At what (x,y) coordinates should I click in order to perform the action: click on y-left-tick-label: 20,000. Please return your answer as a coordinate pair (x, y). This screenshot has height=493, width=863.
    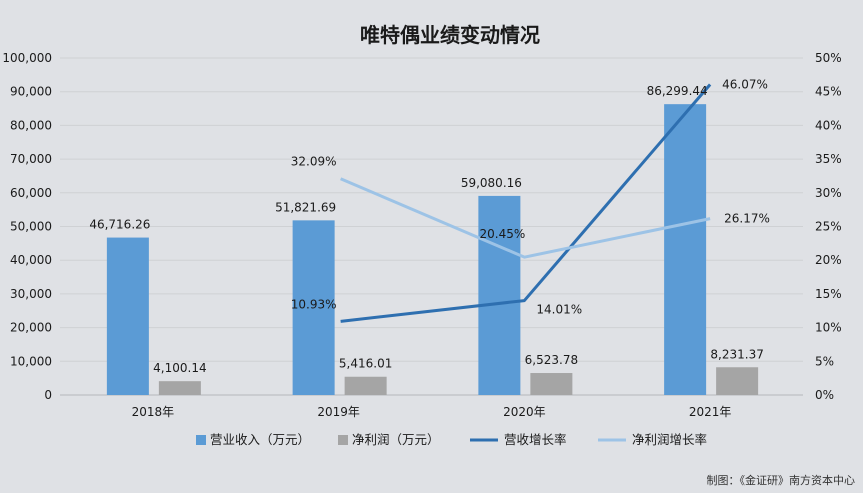
    Looking at the image, I should click on (31, 328).